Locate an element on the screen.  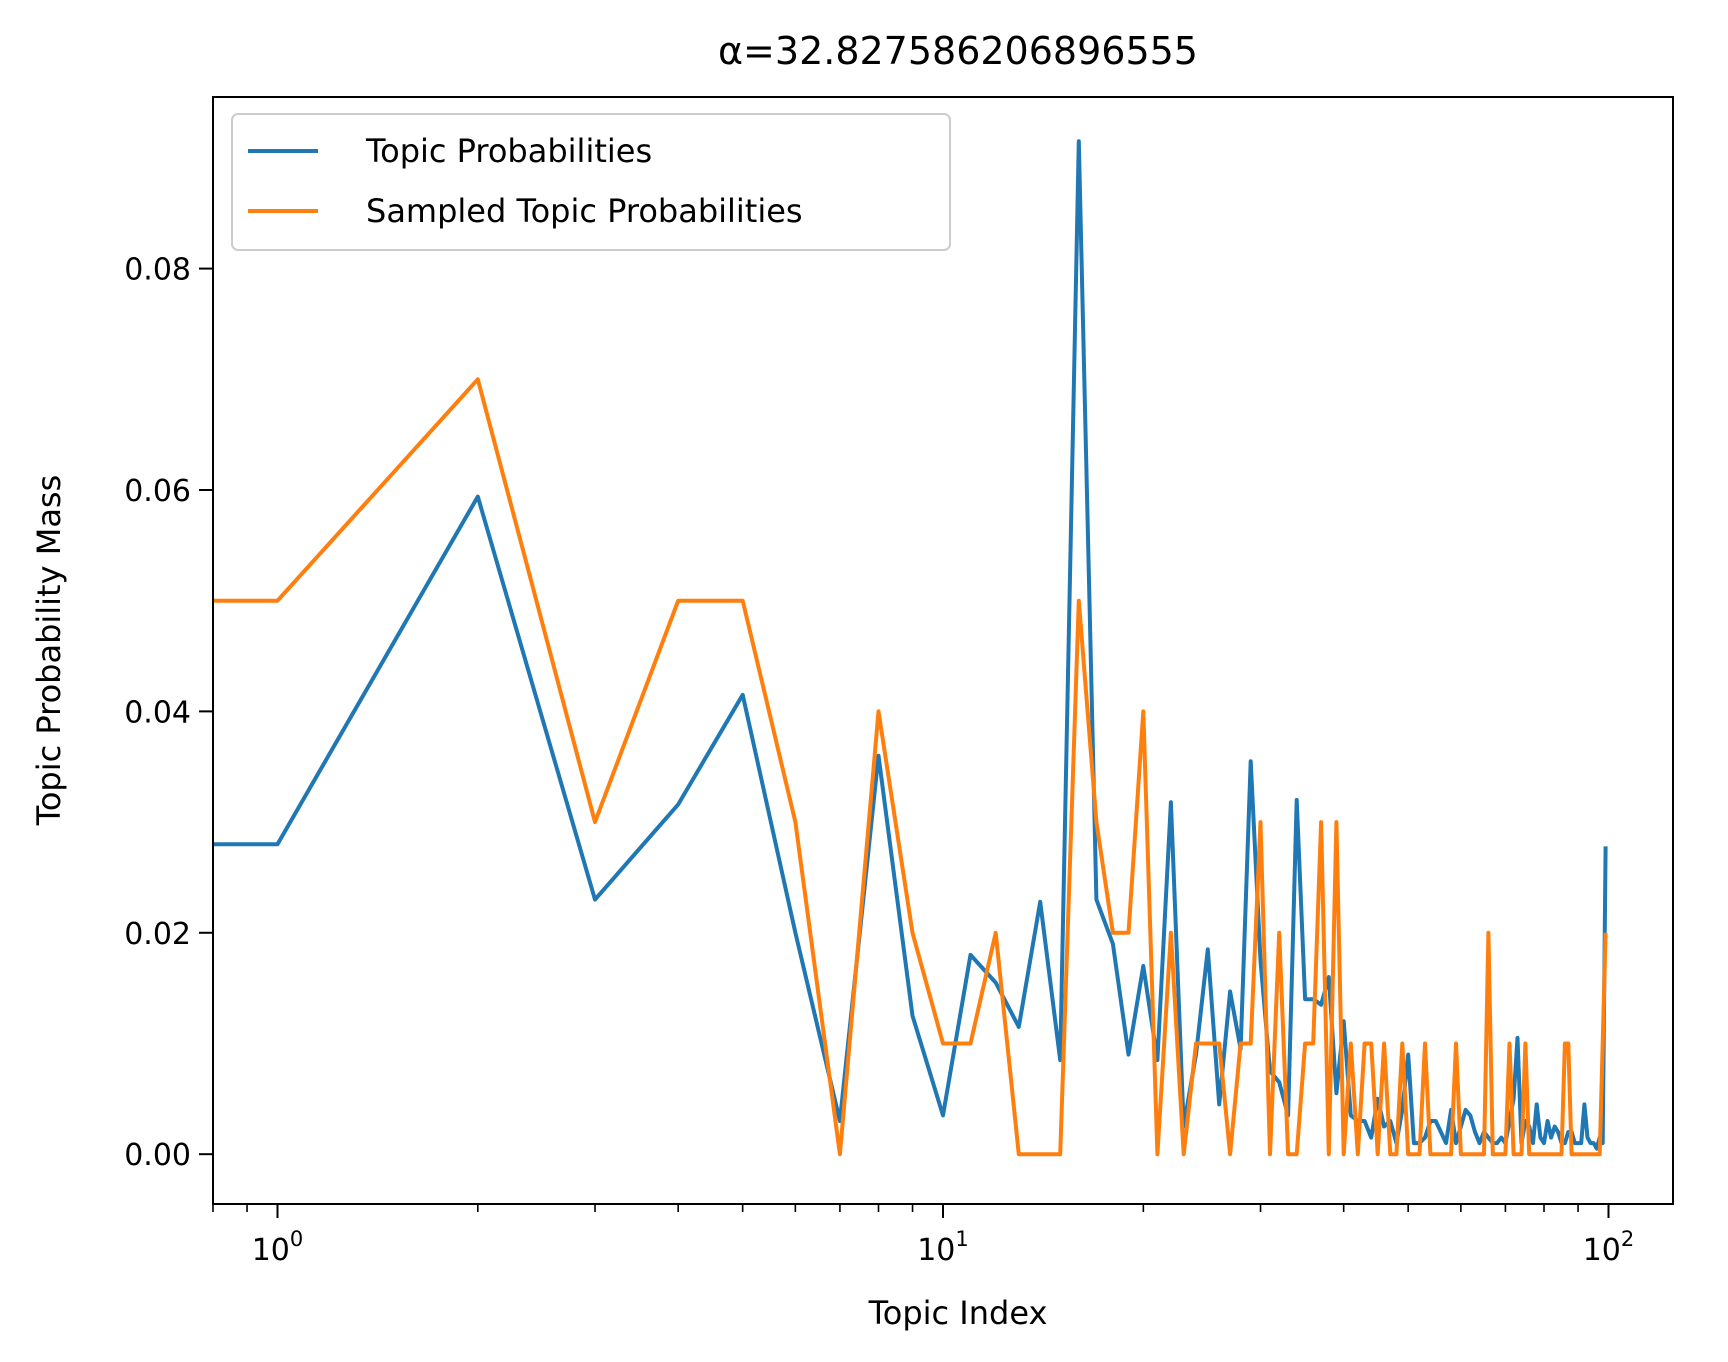
y-tick-label: 0.02 is located at coordinates (157, 934).